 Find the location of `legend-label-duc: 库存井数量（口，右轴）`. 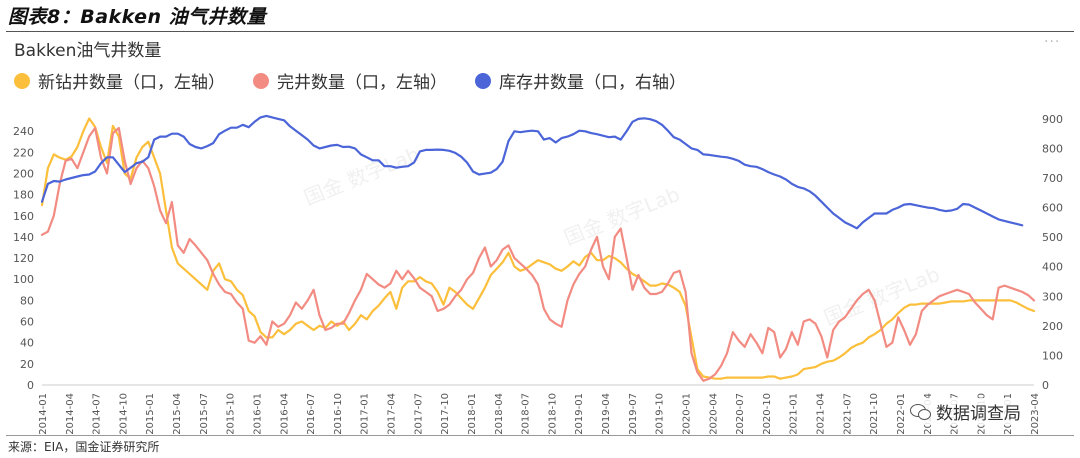

legend-label-duc: 库存井数量（口，右轴） is located at coordinates (592, 83).